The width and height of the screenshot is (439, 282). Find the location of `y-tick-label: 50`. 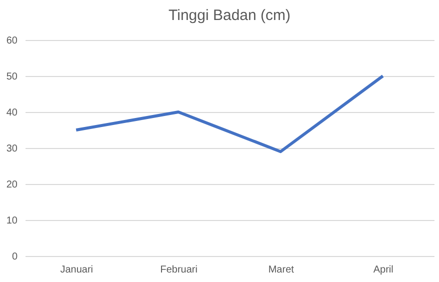

y-tick-label: 50 is located at coordinates (12, 77).